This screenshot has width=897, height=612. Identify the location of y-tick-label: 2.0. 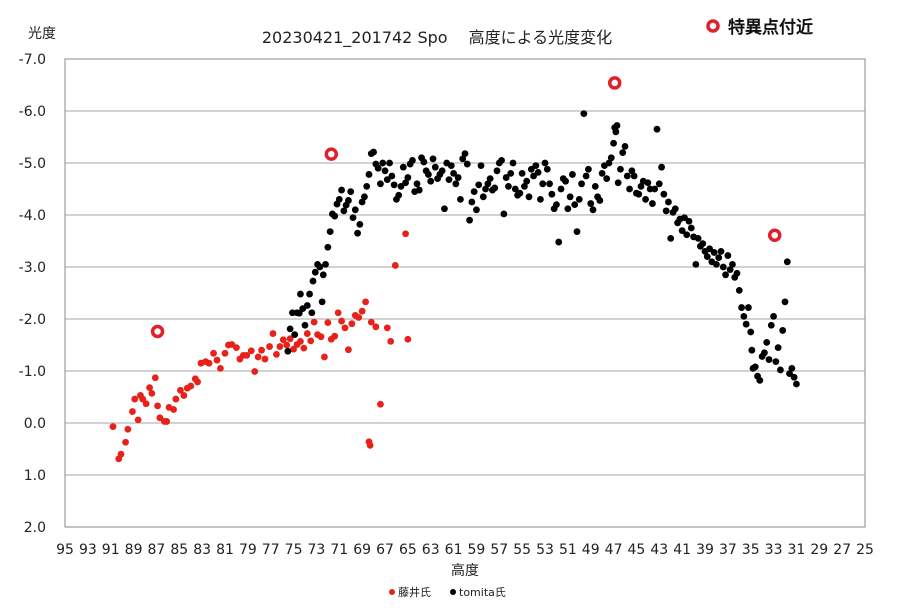
(35, 528).